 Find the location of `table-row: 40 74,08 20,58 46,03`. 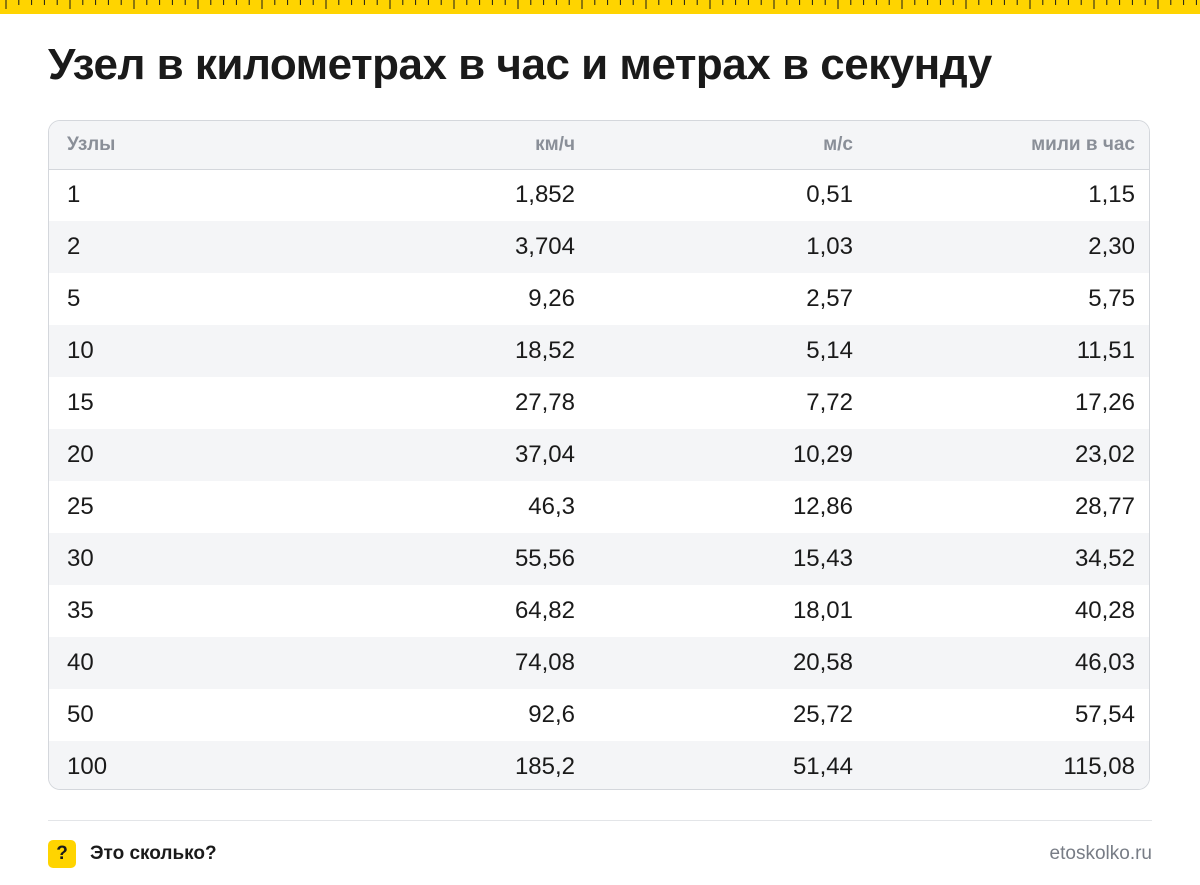

table-row: 40 74,08 20,58 46,03 is located at coordinates (599, 663).